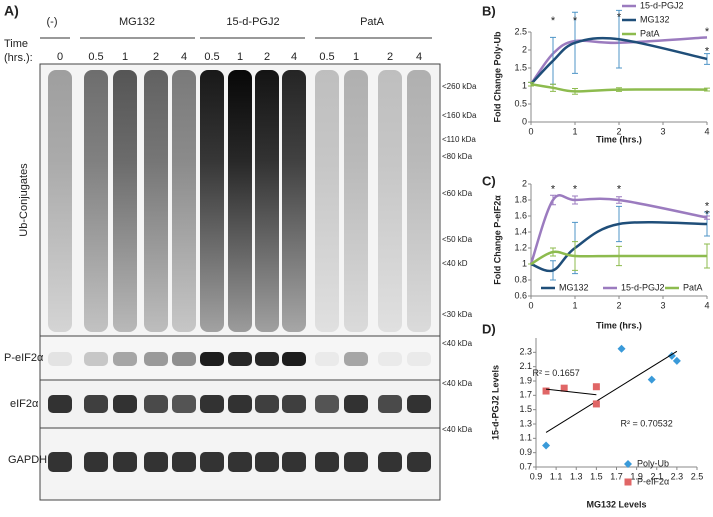  Describe the element at coordinates (706, 305) in the screenshot. I see `x-tick-label: 4` at that location.